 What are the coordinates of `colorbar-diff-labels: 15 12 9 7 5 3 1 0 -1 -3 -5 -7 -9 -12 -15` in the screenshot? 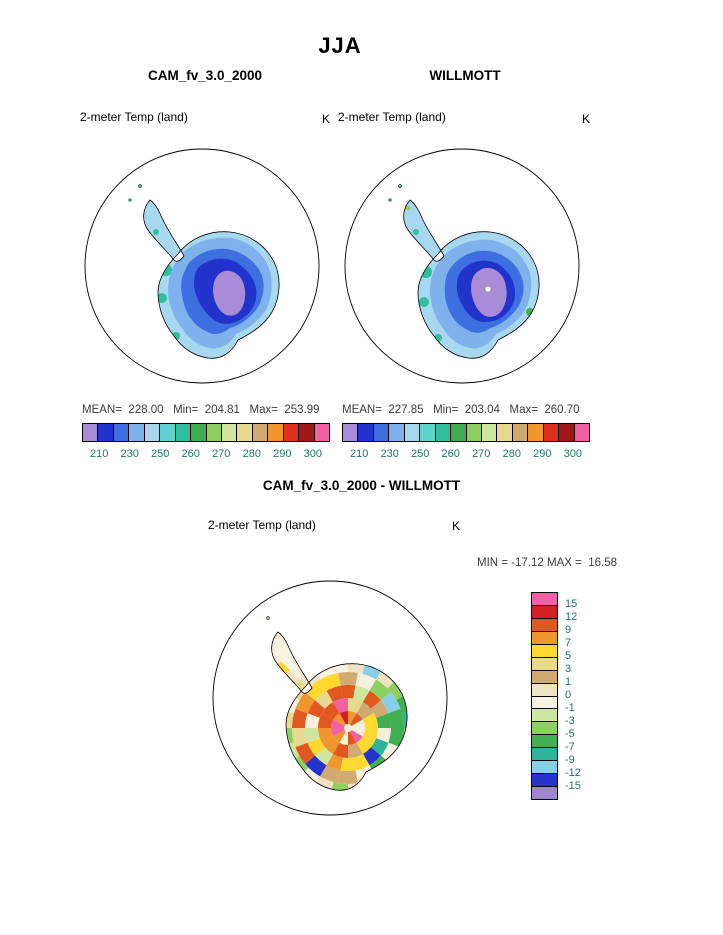 It's located at (573, 695).